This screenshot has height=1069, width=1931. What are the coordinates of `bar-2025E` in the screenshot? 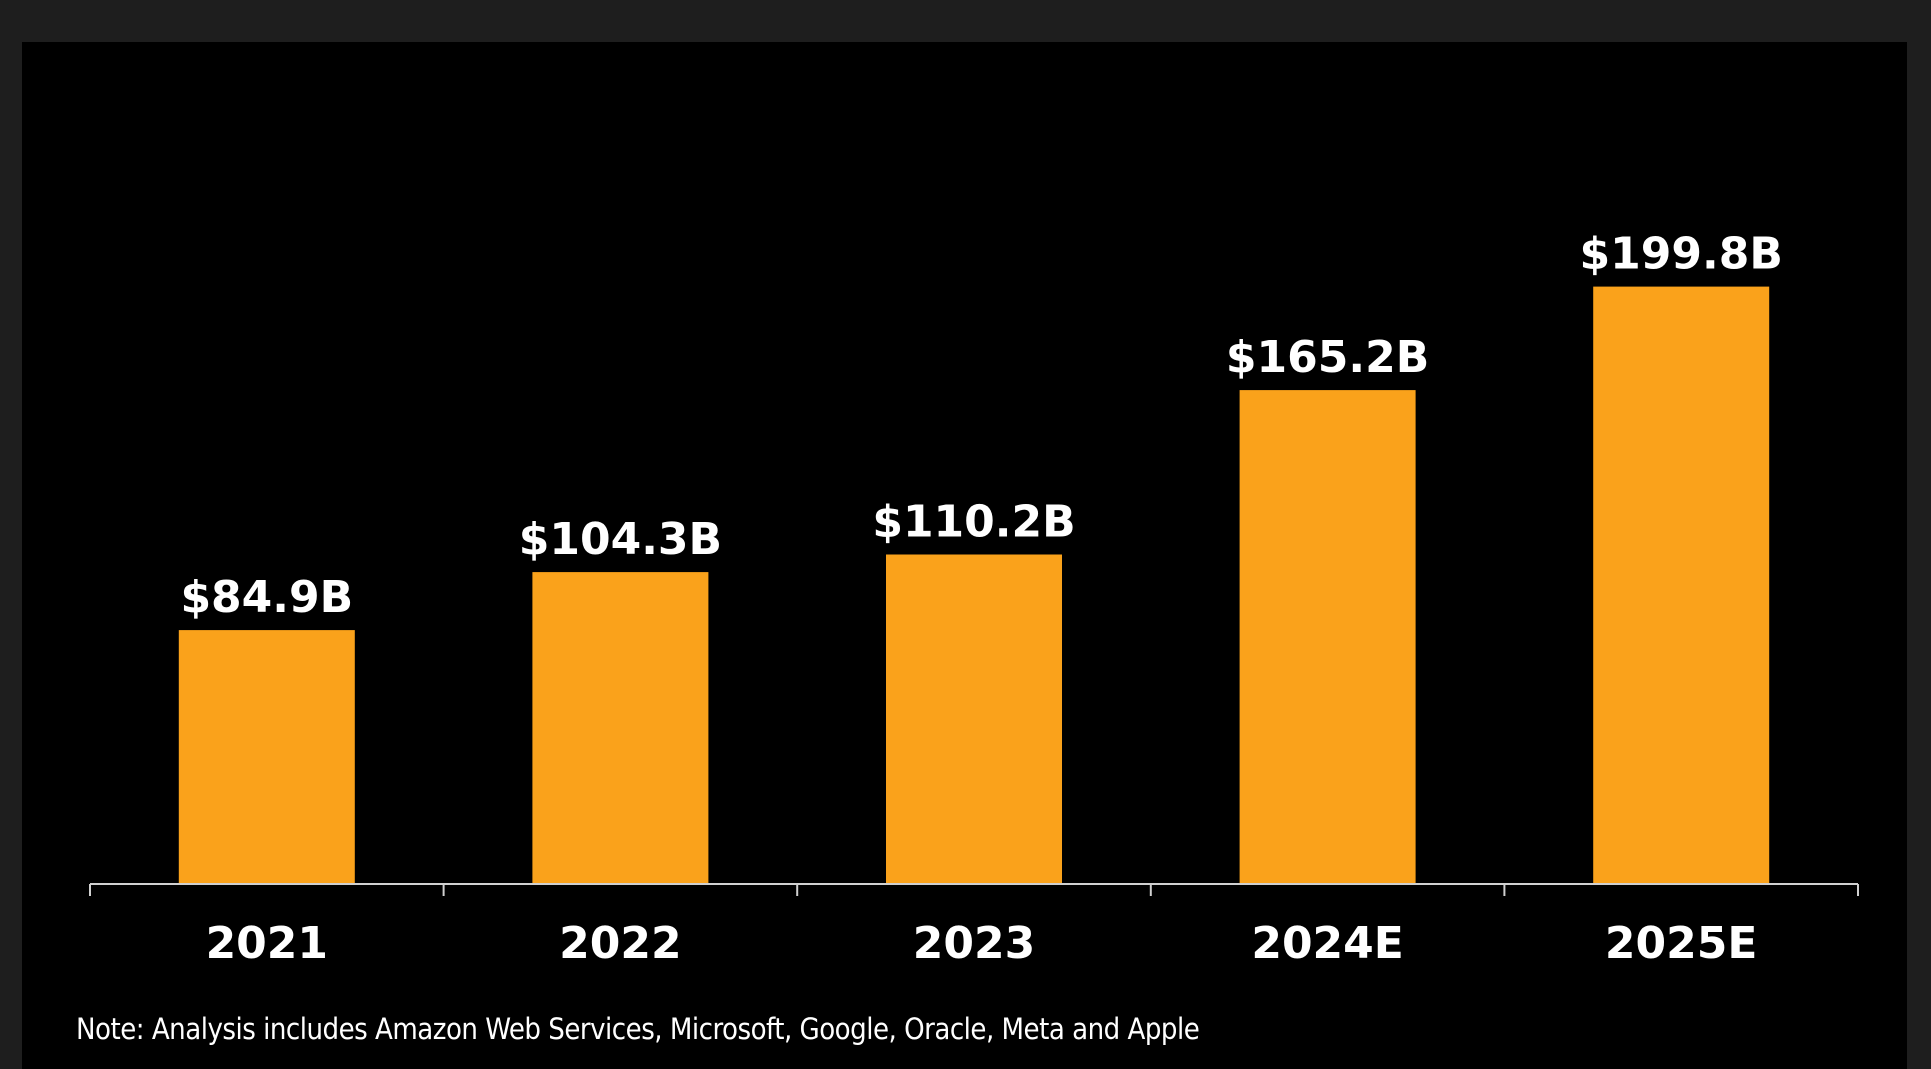 It's located at (1681, 585).